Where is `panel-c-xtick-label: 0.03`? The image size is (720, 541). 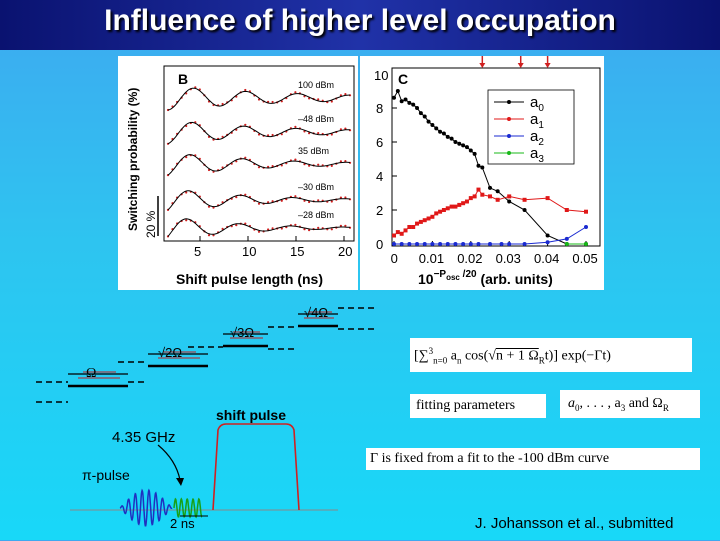 panel-c-xtick-label: 0.03 is located at coordinates (508, 258).